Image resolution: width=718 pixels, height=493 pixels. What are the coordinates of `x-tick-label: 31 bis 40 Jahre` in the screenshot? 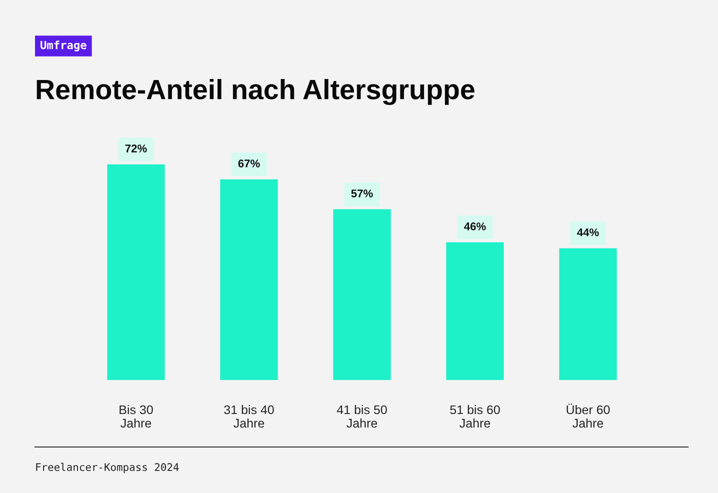 It's located at (249, 416).